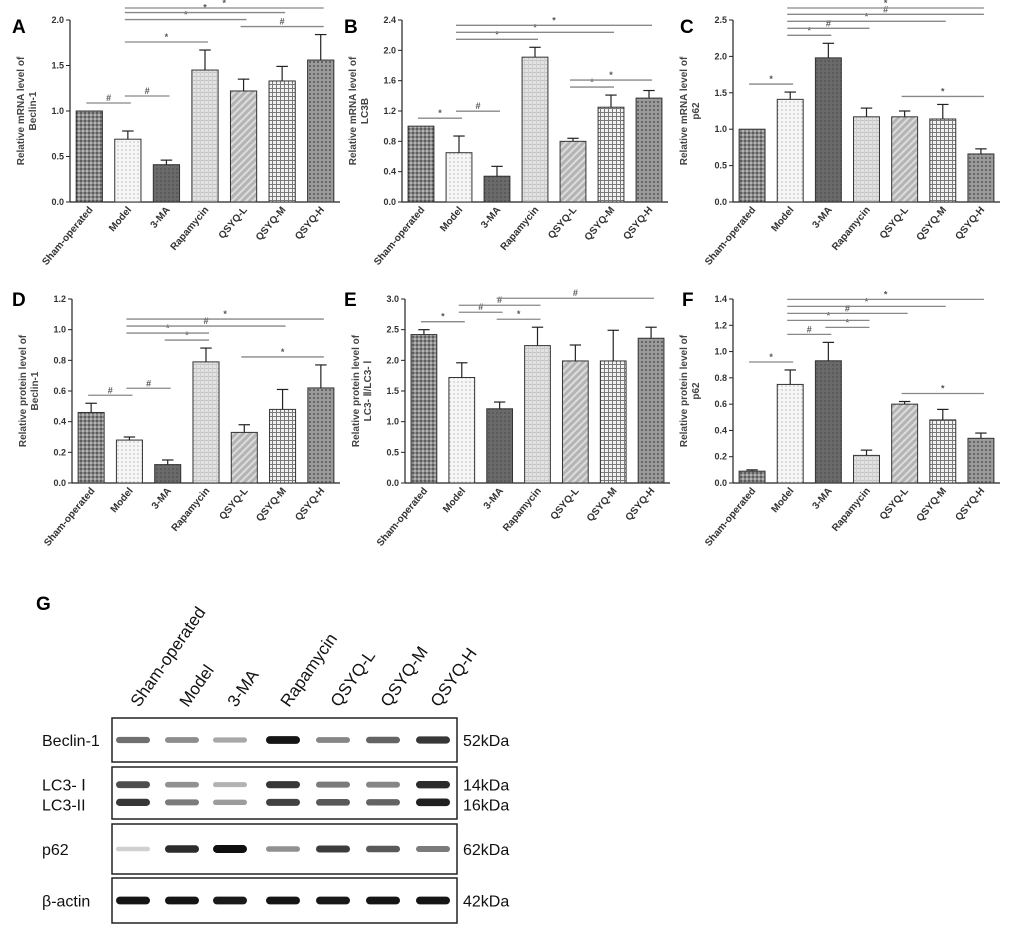 The width and height of the screenshot is (1020, 937). I want to click on bar-model, so click(462, 430).